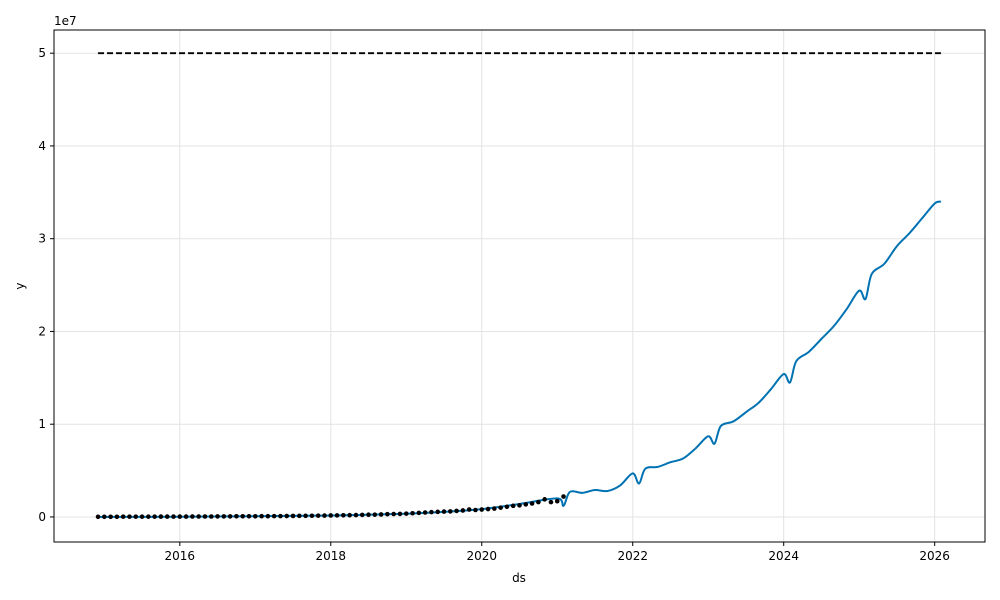 The width and height of the screenshot is (1000, 600). Describe the element at coordinates (42, 53) in the screenshot. I see `y-tick-label: 5` at that location.